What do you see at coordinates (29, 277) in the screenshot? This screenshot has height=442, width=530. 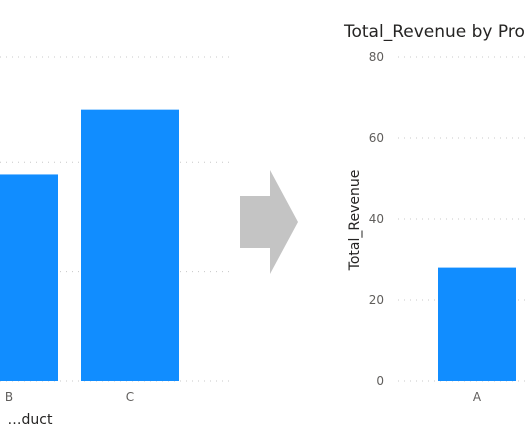 I see `left-bar-b` at bounding box center [29, 277].